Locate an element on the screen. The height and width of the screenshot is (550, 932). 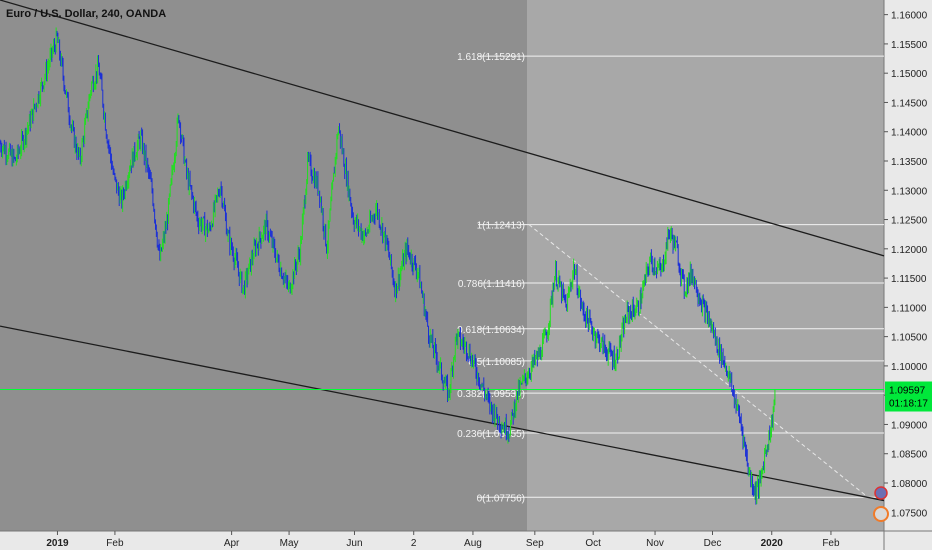
fib-level-label: 0.618(1.10634) is located at coordinates (491, 330).